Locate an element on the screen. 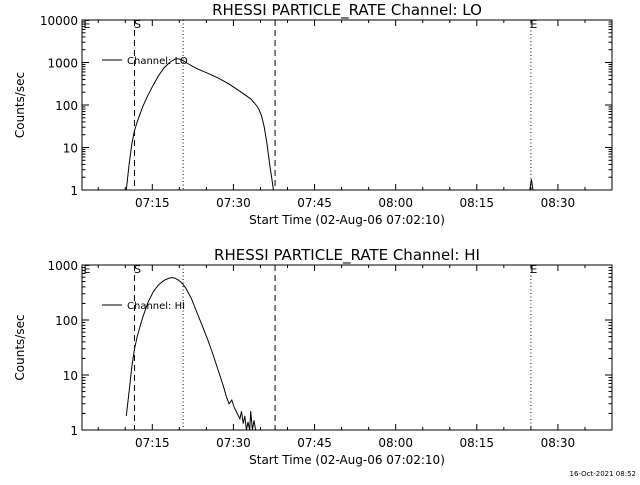  y-tick-label: 10000 is located at coordinates (59, 21).